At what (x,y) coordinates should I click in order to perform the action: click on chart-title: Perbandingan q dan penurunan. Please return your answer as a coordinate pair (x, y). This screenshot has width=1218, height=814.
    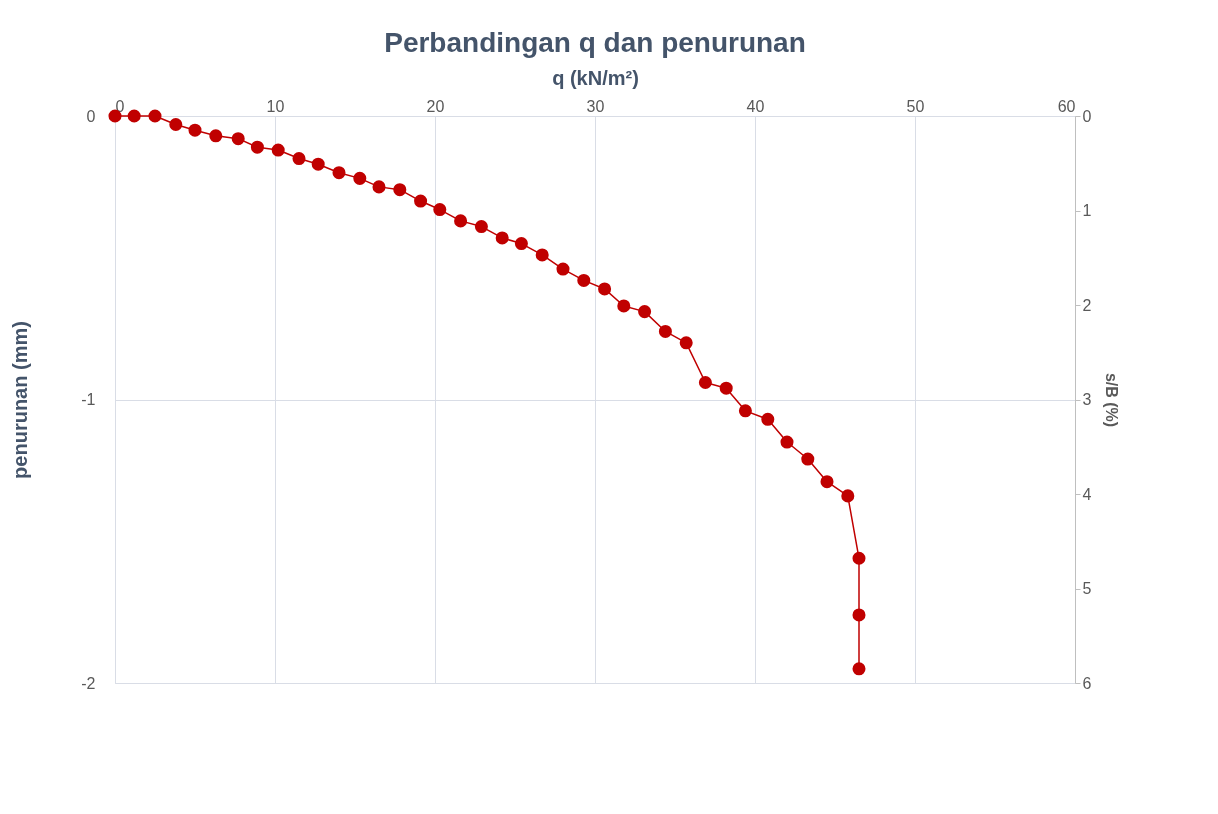
    Looking at the image, I should click on (595, 42).